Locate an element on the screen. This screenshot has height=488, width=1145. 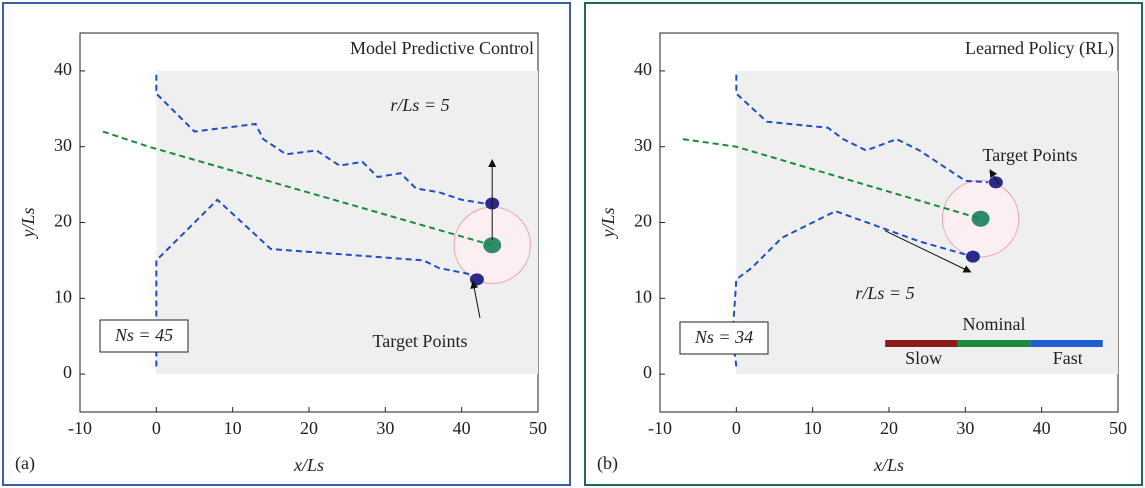
panel-title: Model Predictive Control is located at coordinates (442, 48).